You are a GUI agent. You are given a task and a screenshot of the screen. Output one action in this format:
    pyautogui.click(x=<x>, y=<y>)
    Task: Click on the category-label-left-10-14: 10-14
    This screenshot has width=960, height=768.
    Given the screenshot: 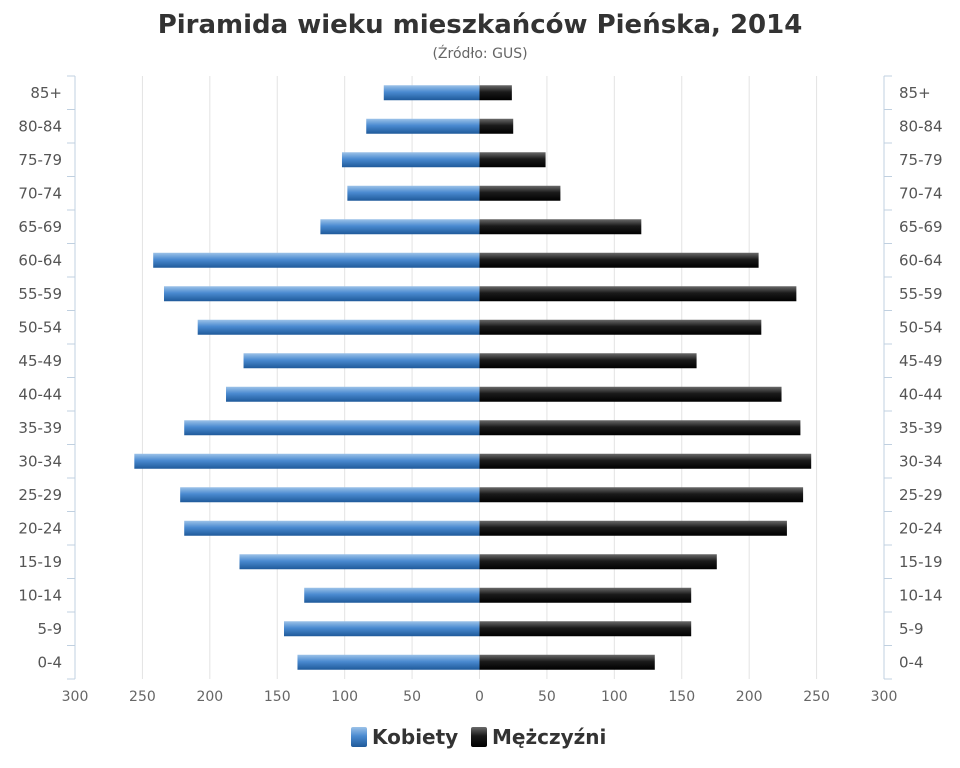 What is the action you would take?
    pyautogui.click(x=40, y=595)
    